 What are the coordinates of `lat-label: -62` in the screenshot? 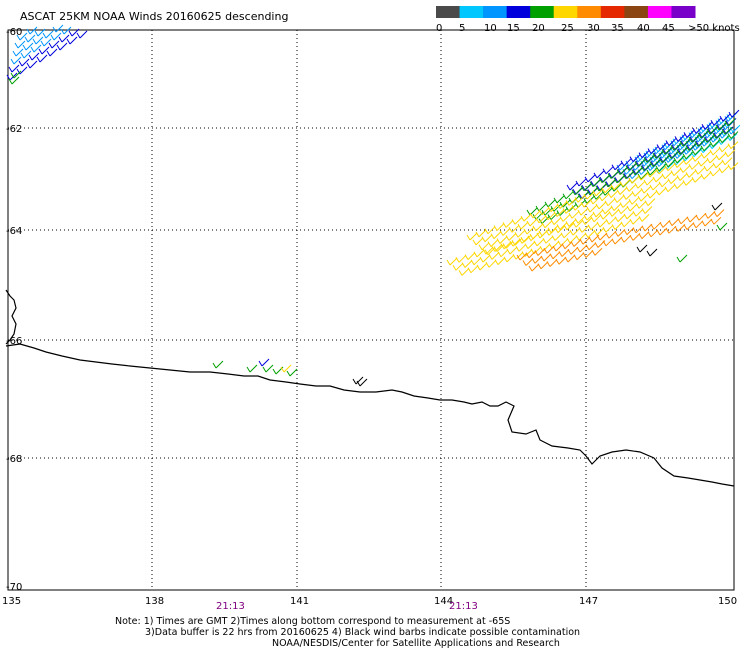 It's located at (14, 129).